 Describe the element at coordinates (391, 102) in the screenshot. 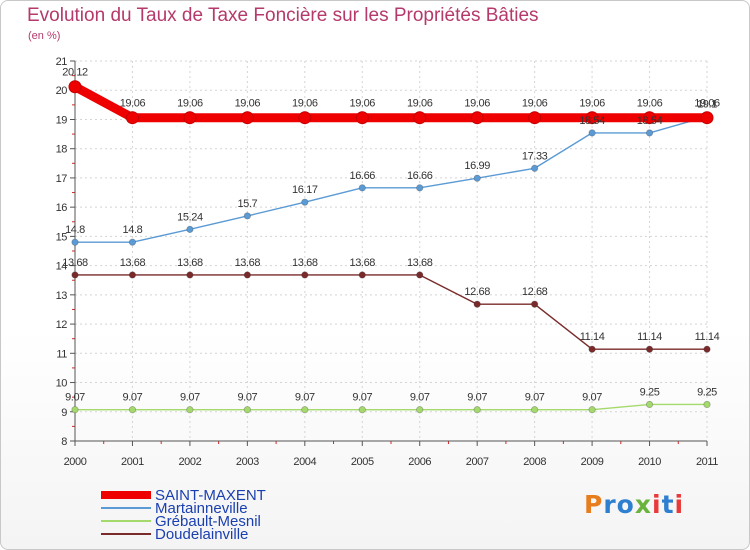

I see `series-line-SAINT-MAXENT` at that location.